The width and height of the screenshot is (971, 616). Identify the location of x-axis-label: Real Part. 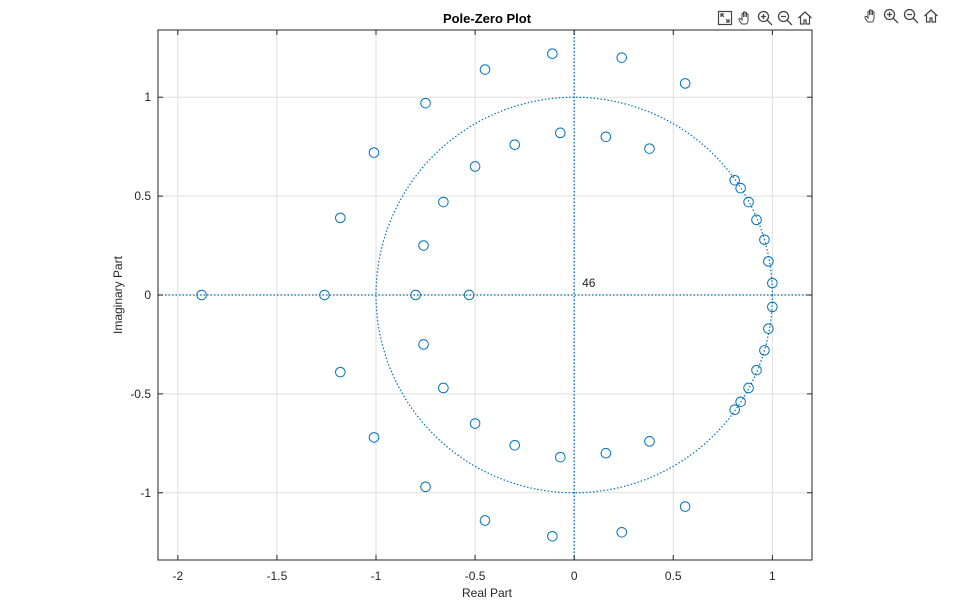
(487, 593).